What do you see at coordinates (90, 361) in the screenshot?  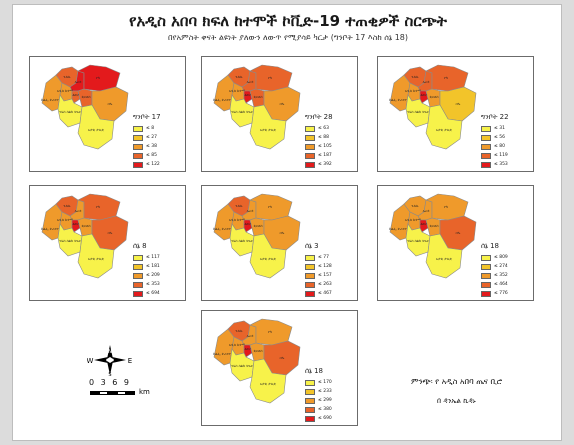 I see `west-label: W` at bounding box center [90, 361].